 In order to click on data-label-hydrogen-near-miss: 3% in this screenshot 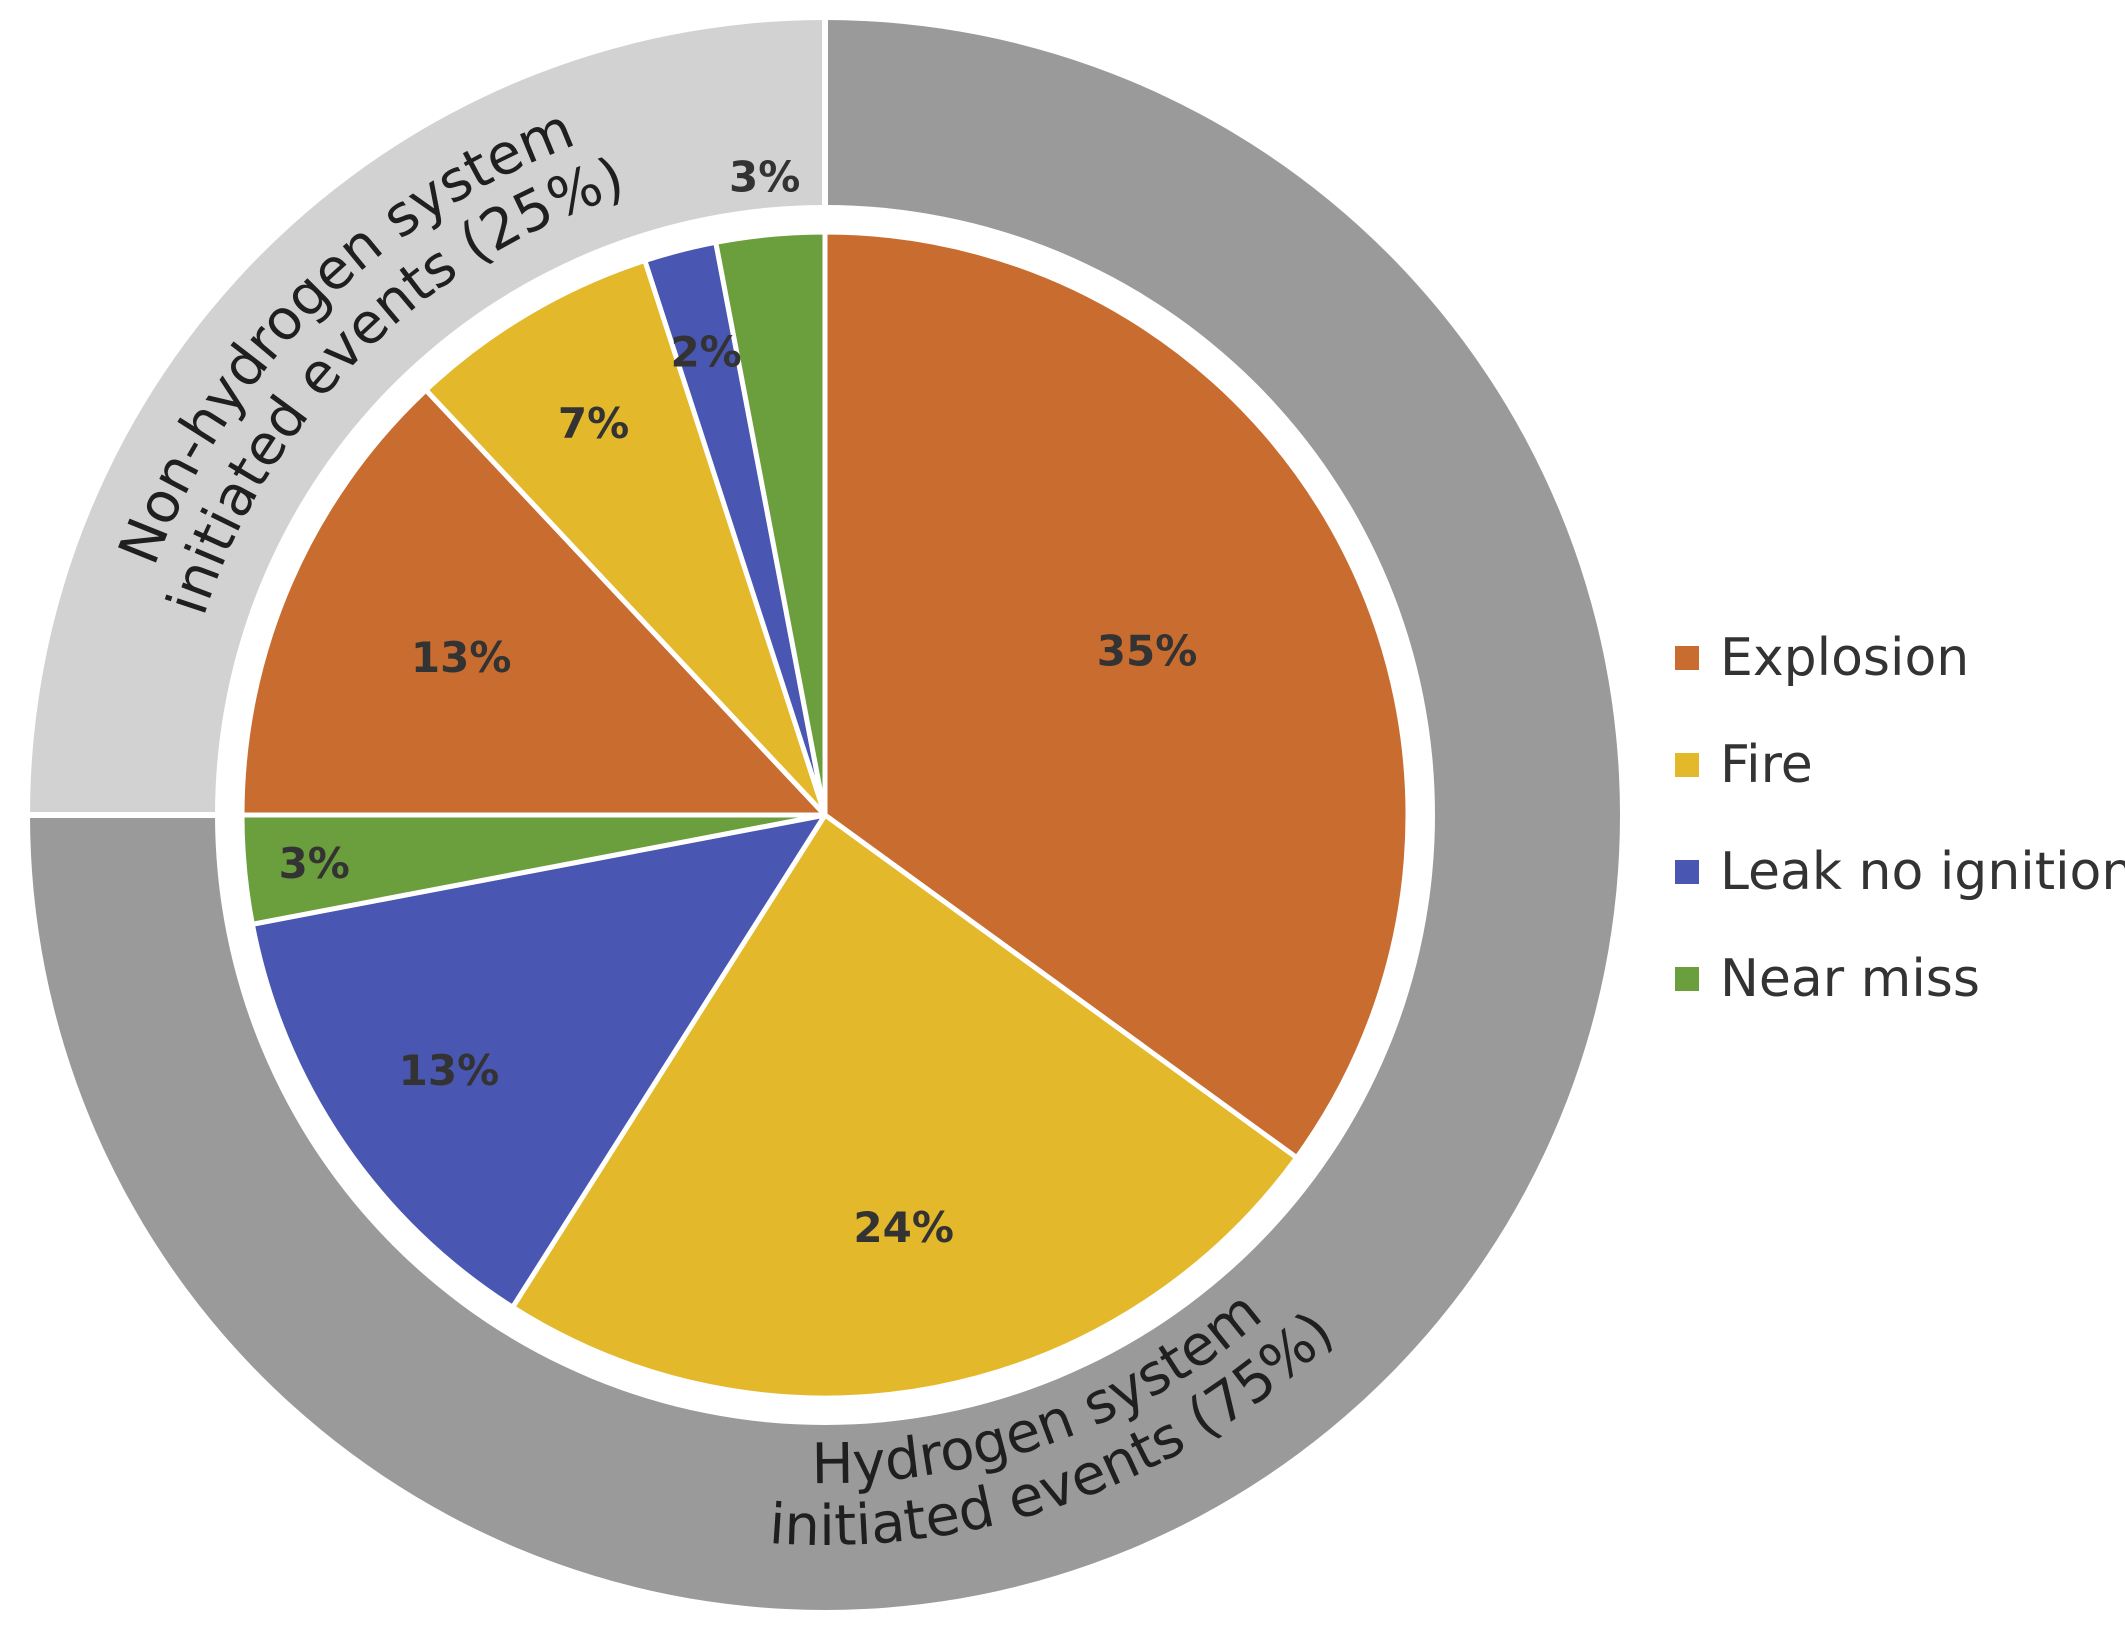, I will do `click(314, 863)`.